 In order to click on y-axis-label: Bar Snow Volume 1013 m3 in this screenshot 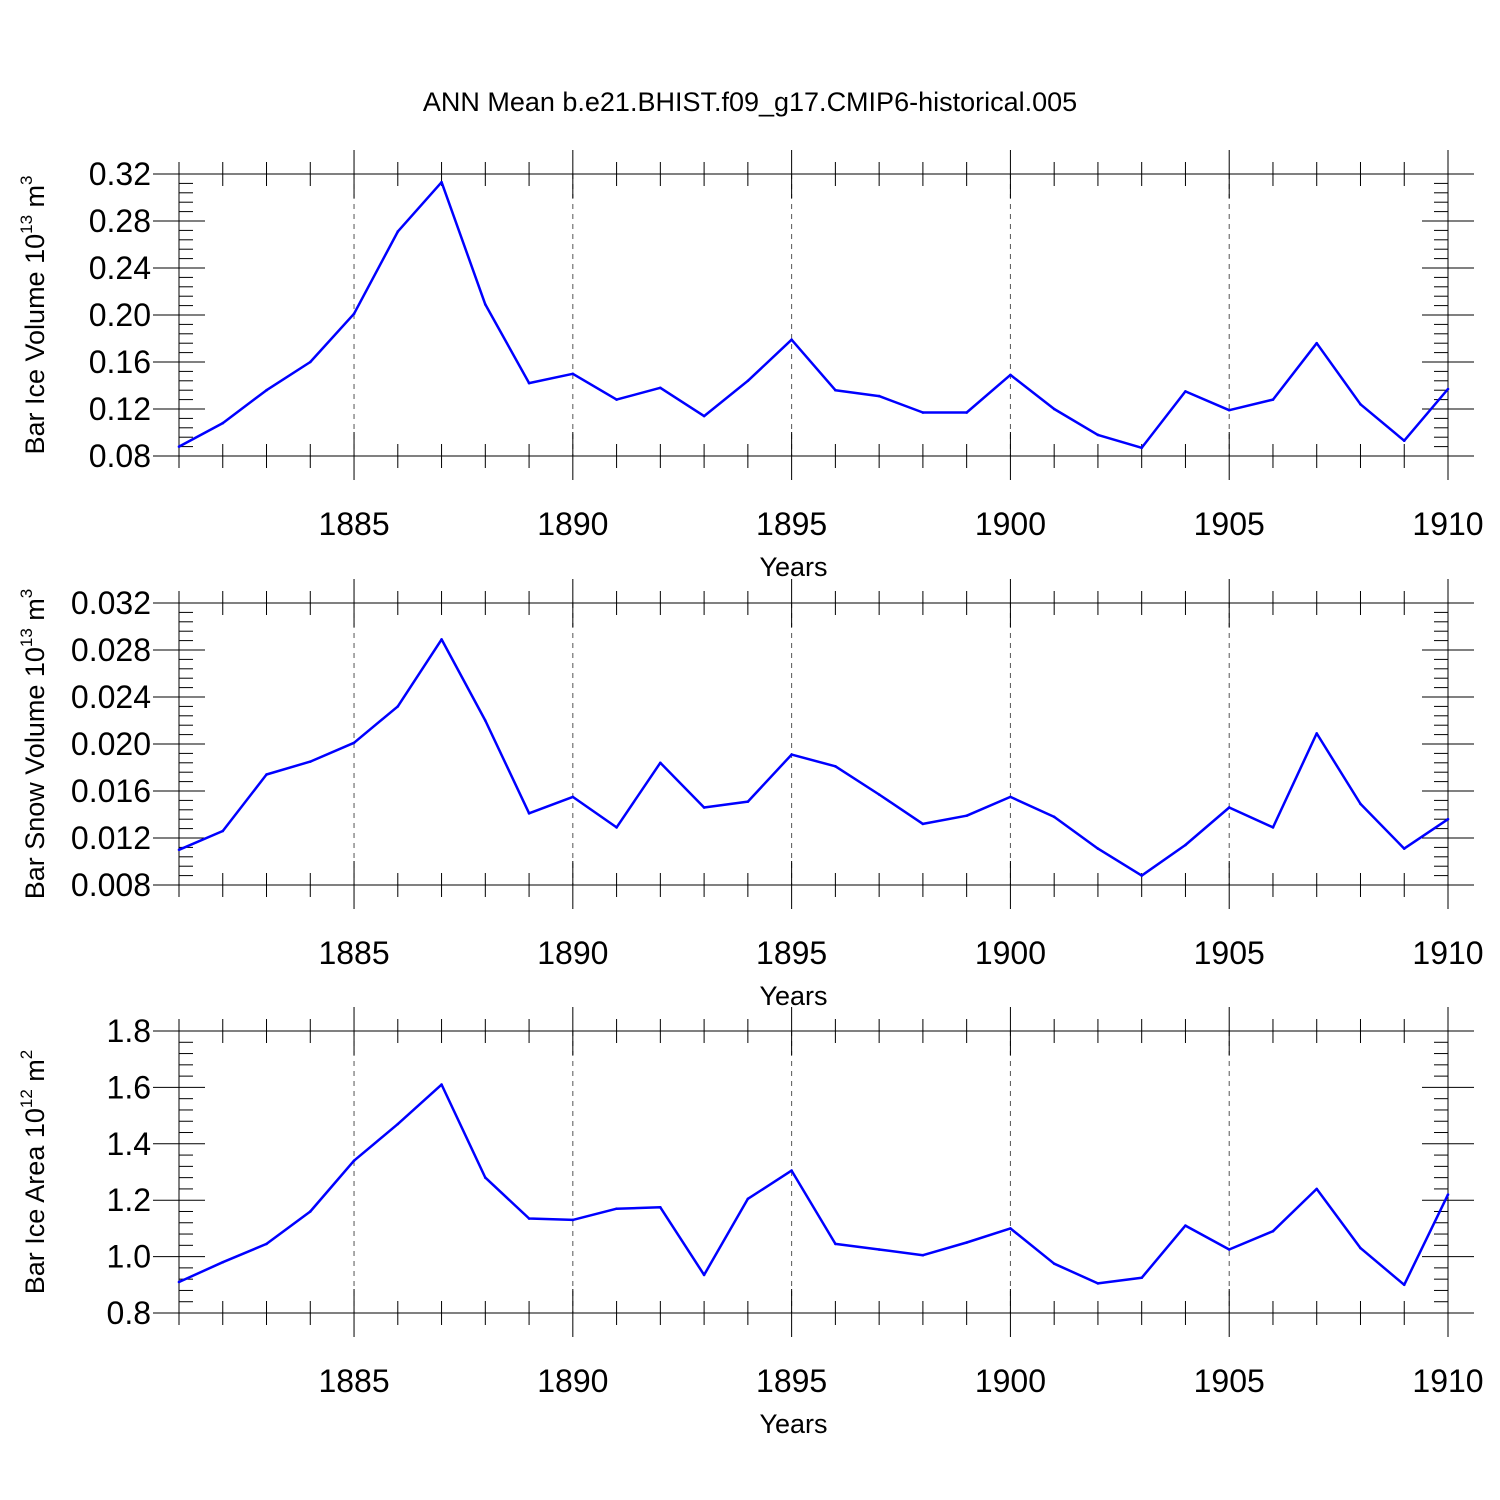, I will do `click(33, 744)`.